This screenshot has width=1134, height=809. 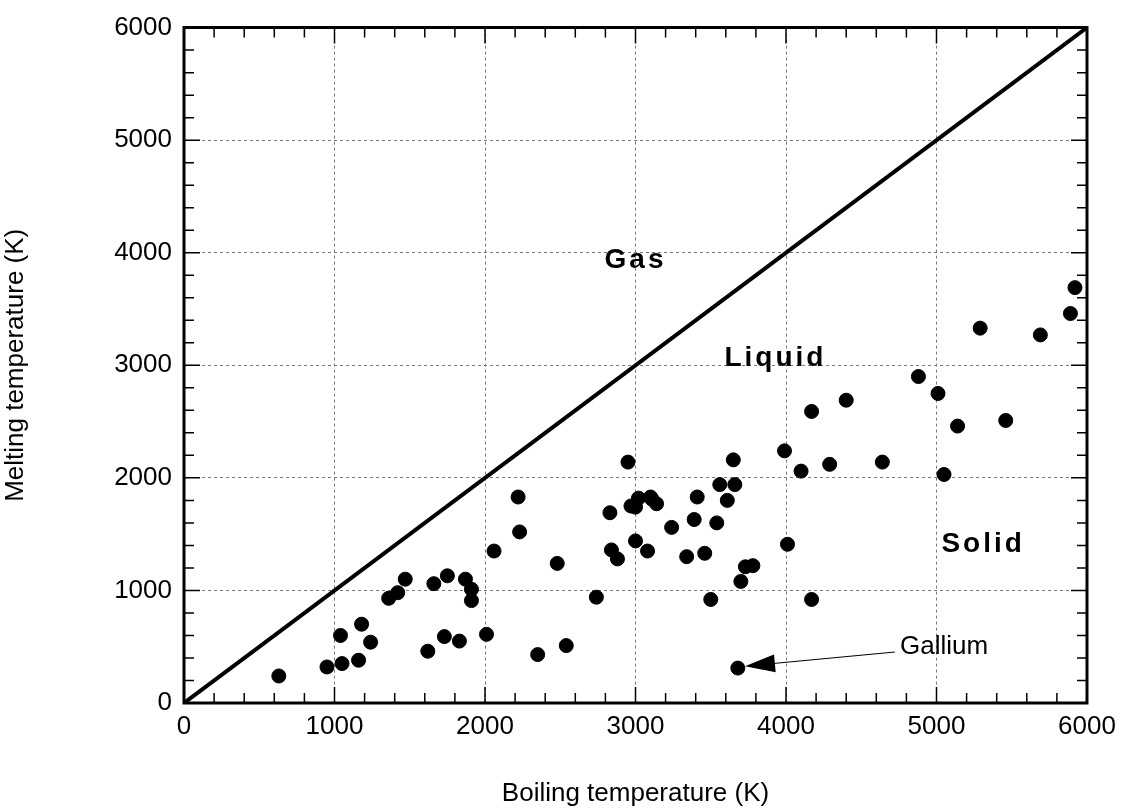 I want to click on x-tick-label: 1000, so click(x=334, y=724).